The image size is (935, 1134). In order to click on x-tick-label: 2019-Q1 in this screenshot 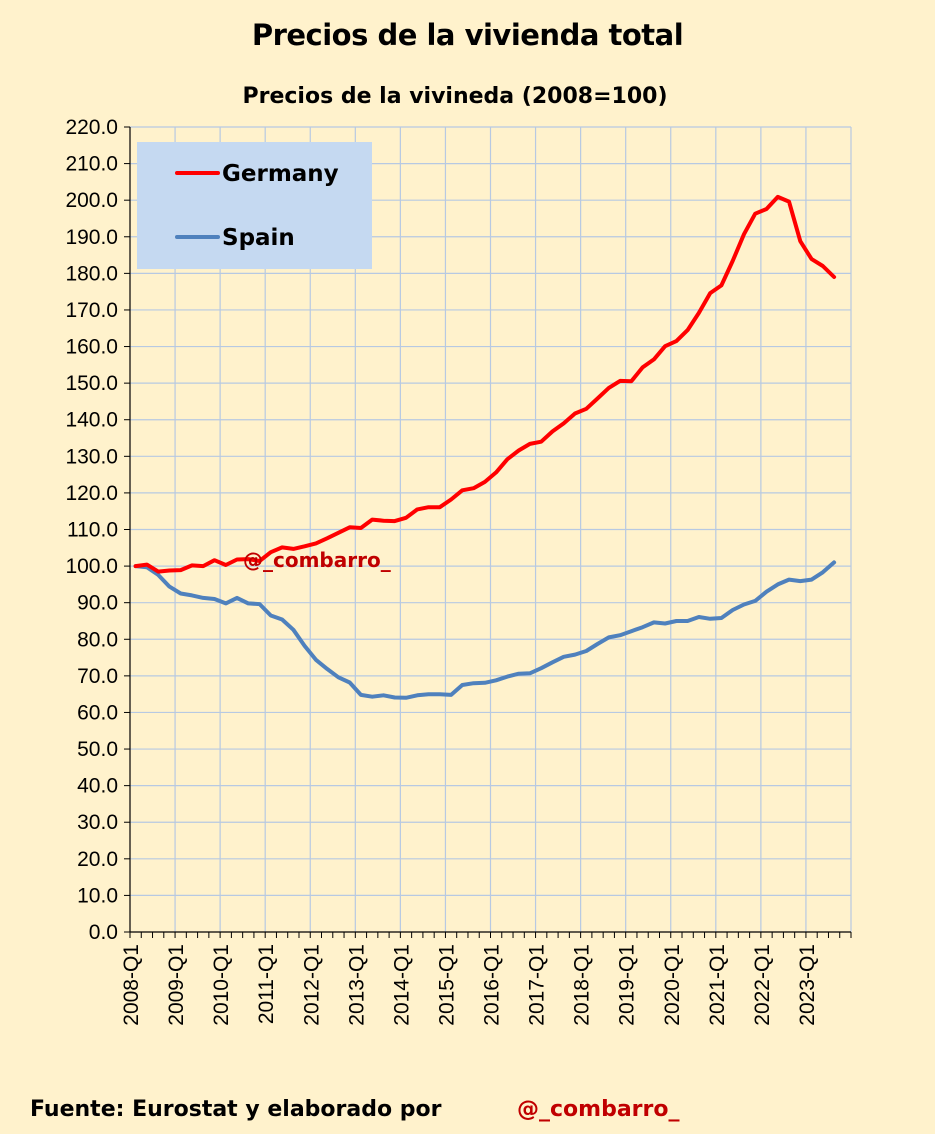, I will do `click(627, 985)`.